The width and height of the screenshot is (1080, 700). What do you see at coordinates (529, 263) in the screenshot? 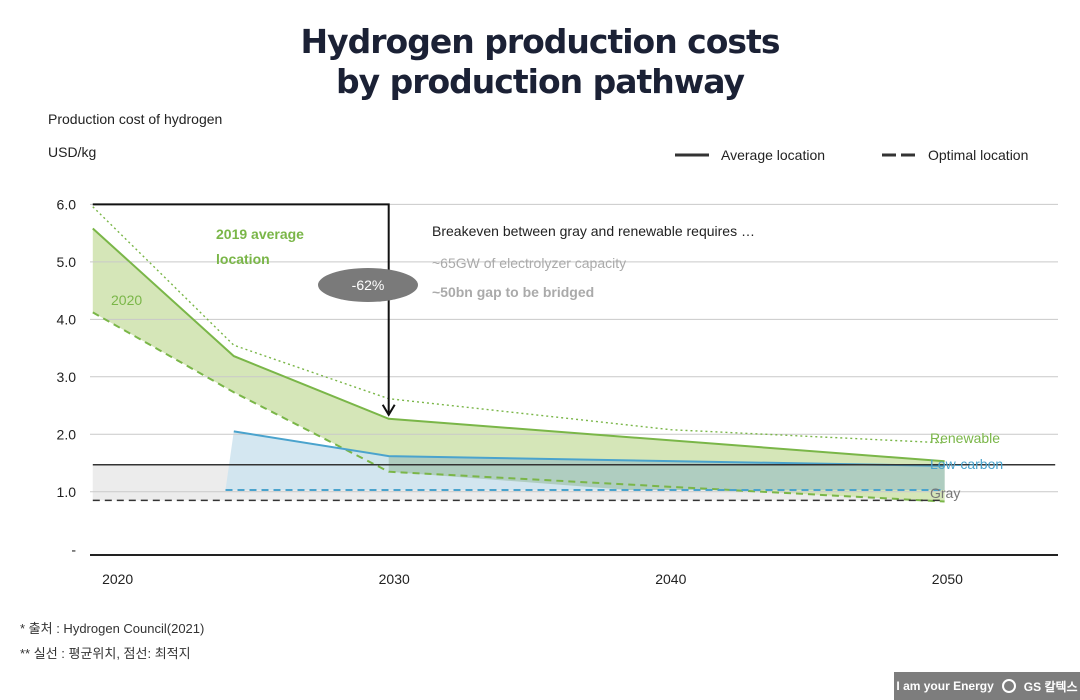
I see `breakeven-capacity: ~65GW of electrolyzer capacity` at bounding box center [529, 263].